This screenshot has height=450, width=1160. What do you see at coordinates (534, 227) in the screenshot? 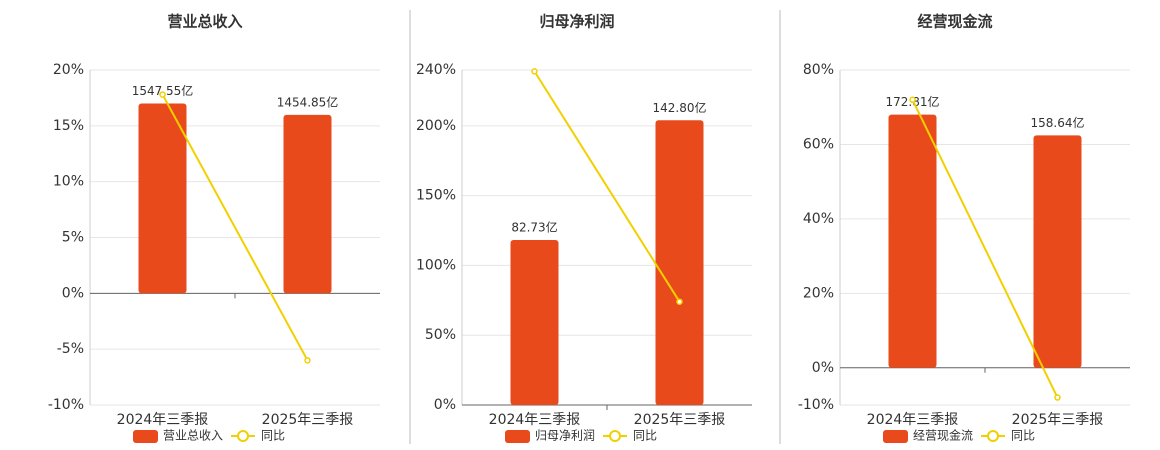
I see `bar-value-label: 82.73亿` at bounding box center [534, 227].